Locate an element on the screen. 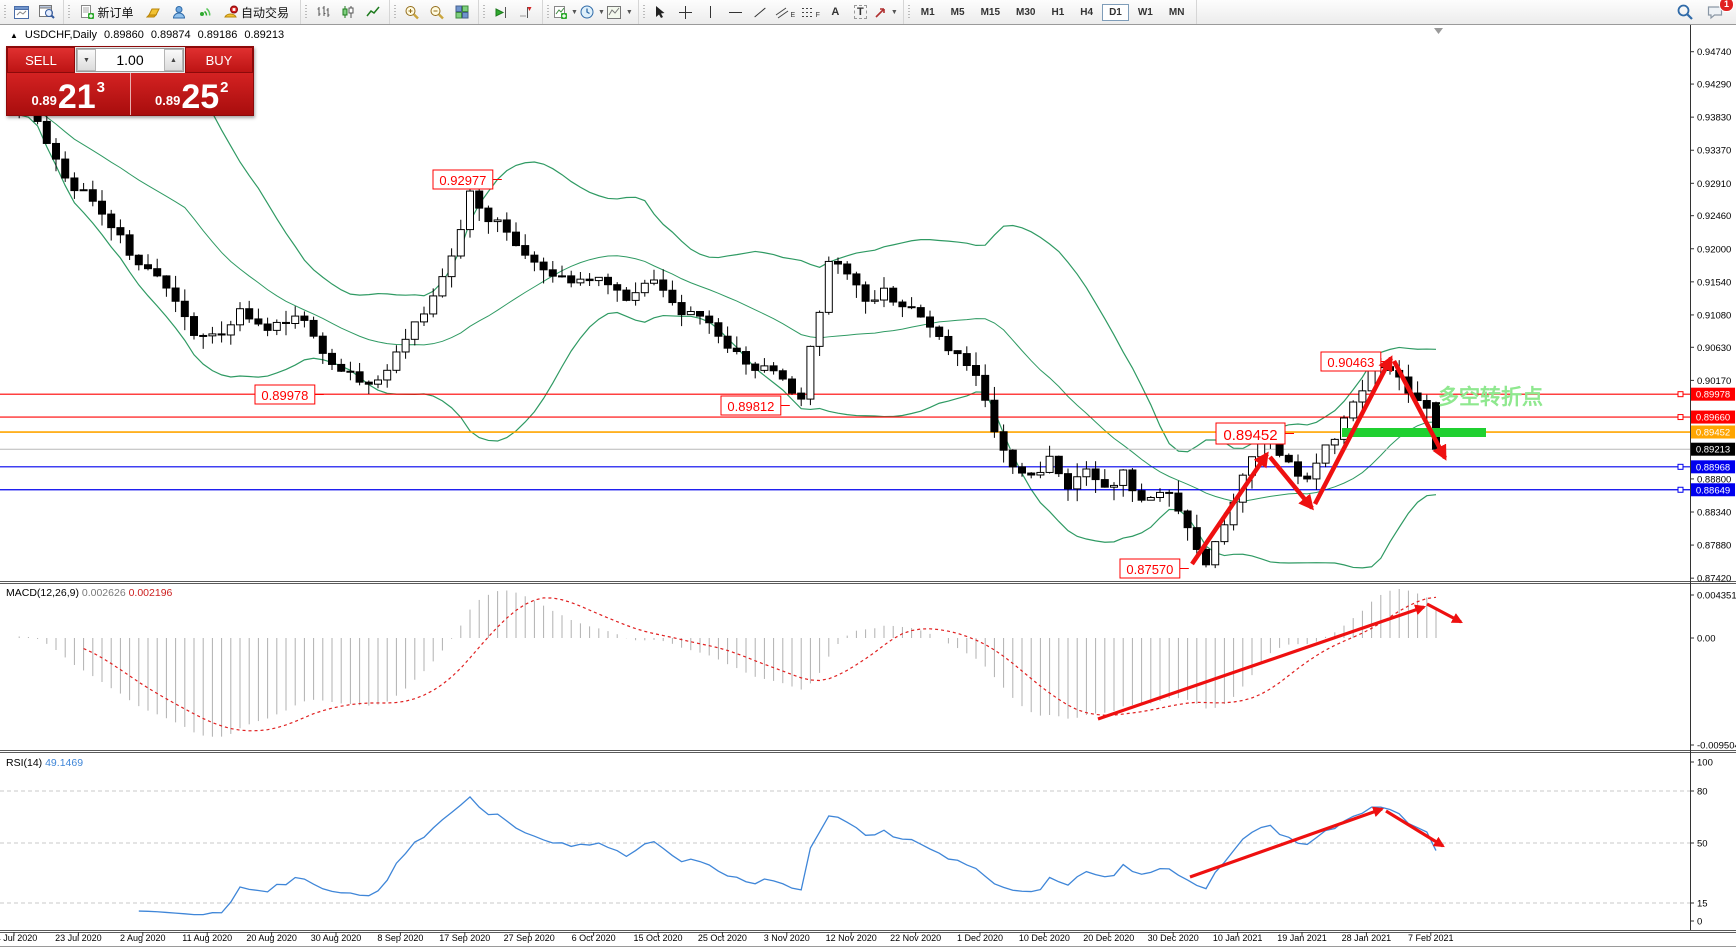 This screenshot has height=947, width=1736. text-label-tool-button: T is located at coordinates (860, 12).